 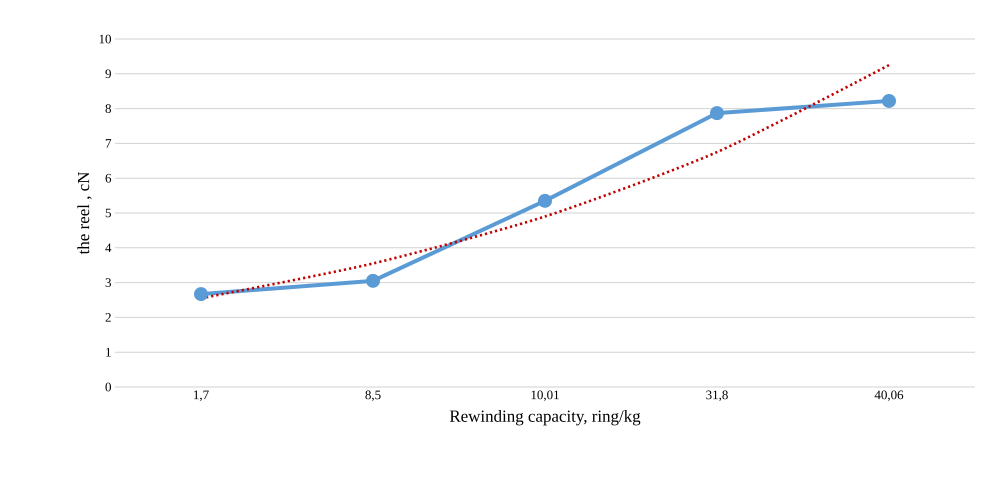 What do you see at coordinates (108, 213) in the screenshot?
I see `y-tick-label: 5` at bounding box center [108, 213].